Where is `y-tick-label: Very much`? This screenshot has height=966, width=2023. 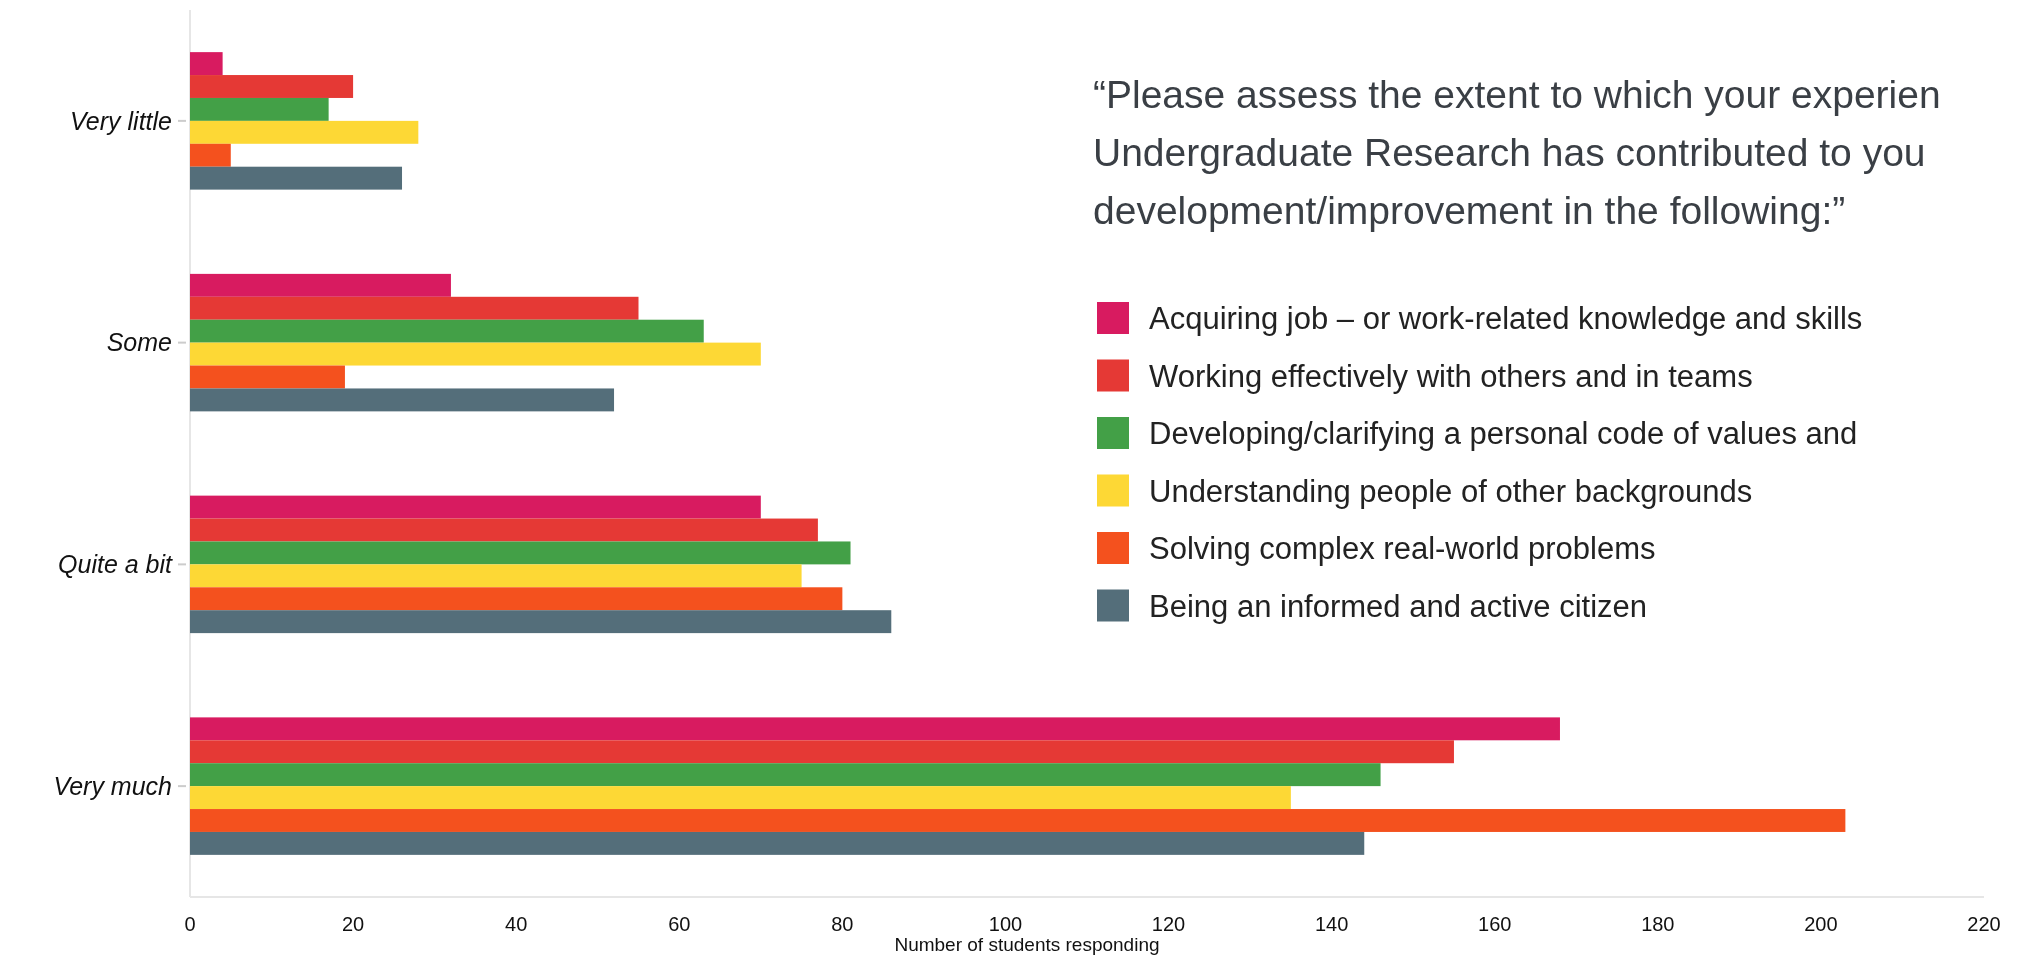
y-tick-label: Very much is located at coordinates (112, 785).